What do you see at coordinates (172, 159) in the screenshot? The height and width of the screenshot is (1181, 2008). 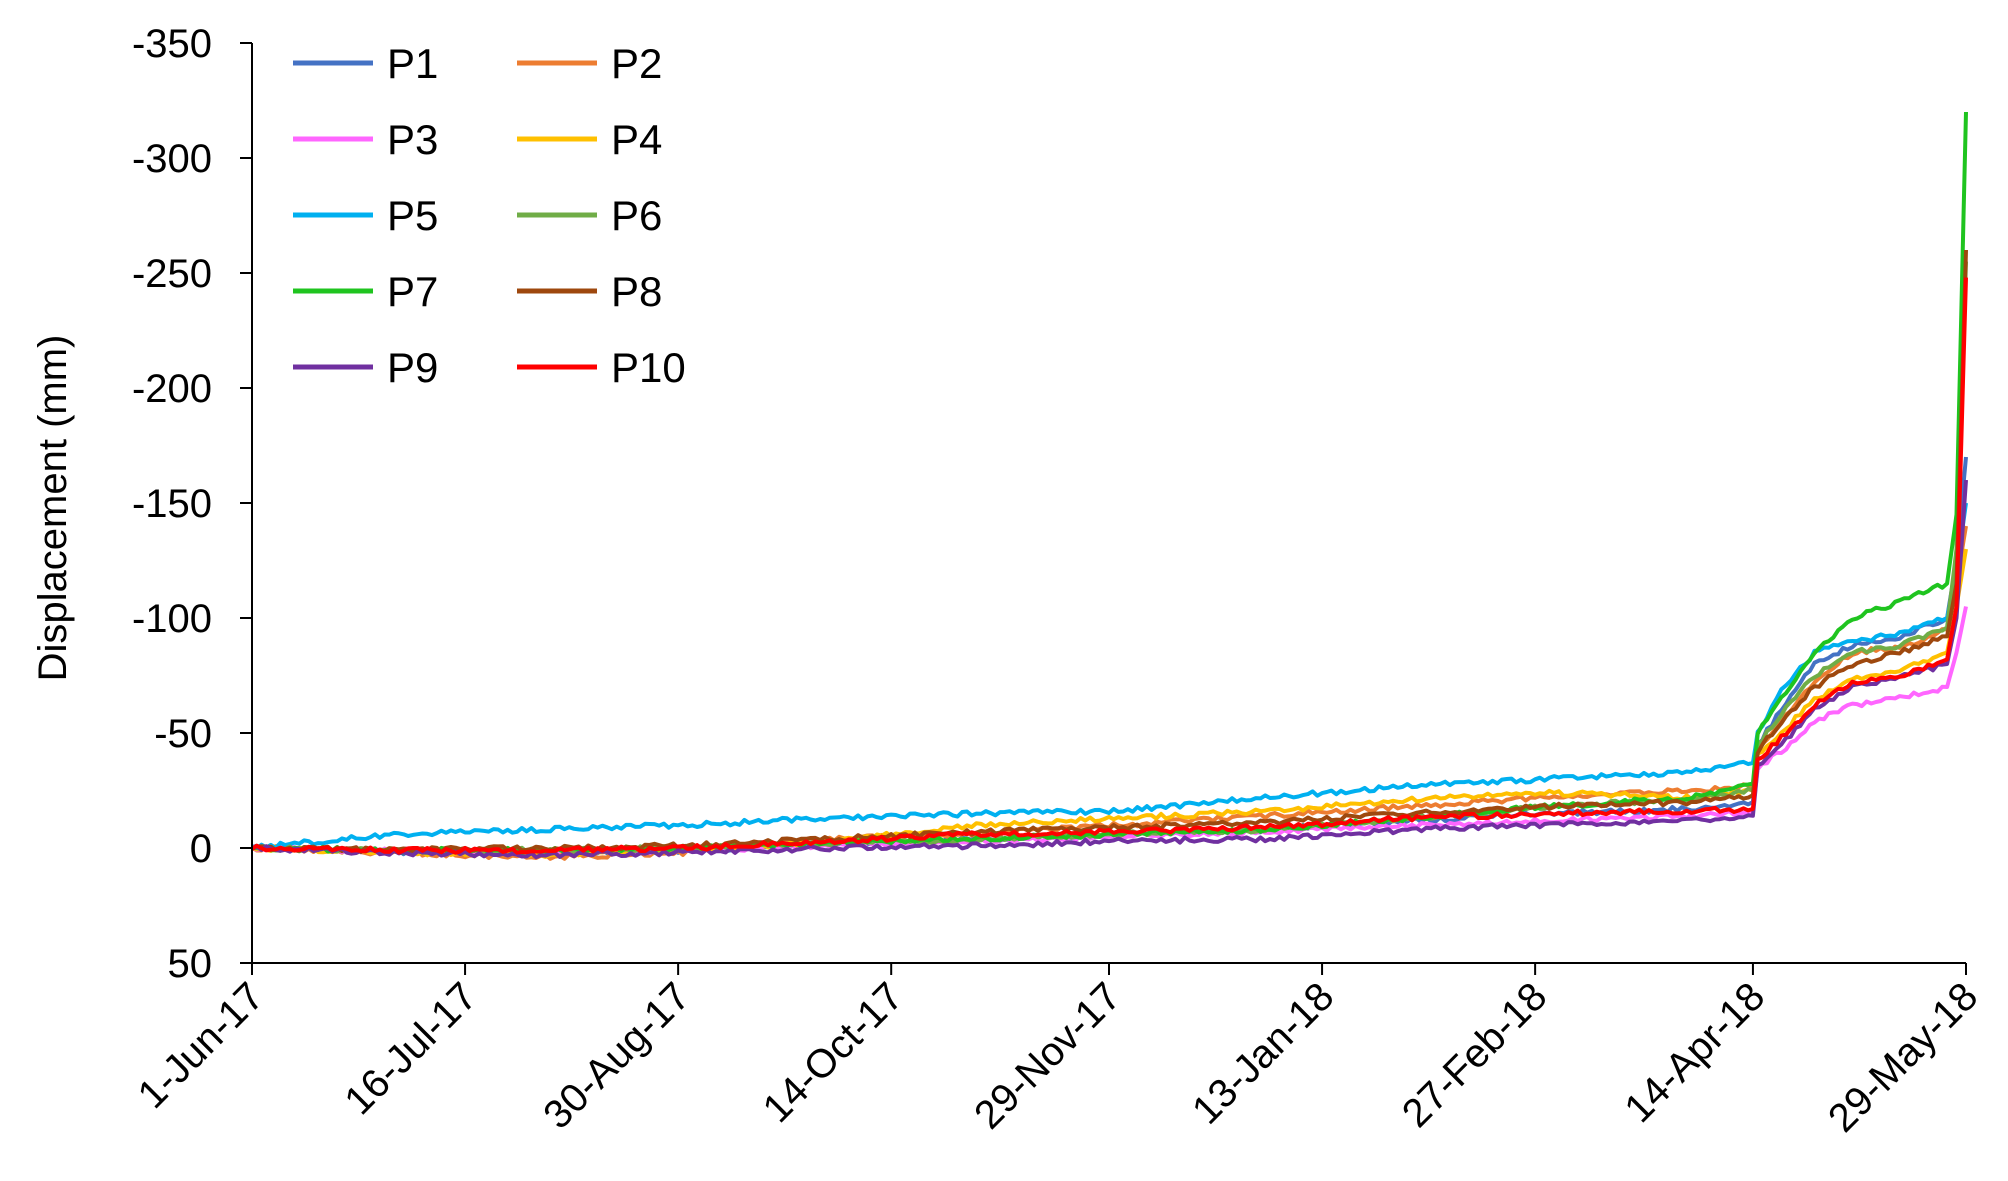 I see `y-tick-label: -300` at bounding box center [172, 159].